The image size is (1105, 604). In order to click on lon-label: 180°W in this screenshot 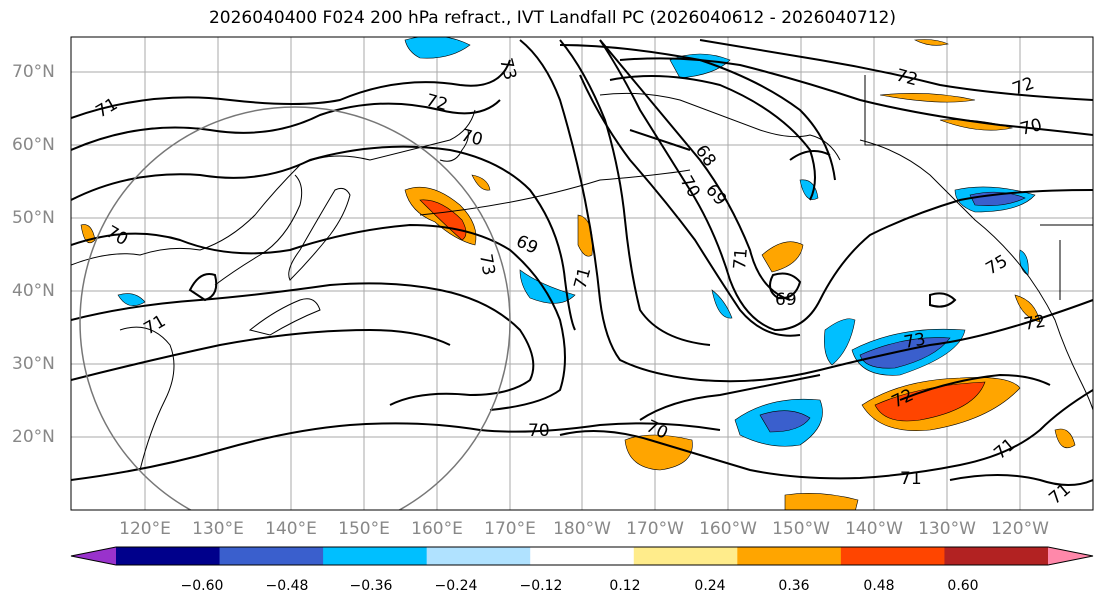, I will do `click(582, 529)`.